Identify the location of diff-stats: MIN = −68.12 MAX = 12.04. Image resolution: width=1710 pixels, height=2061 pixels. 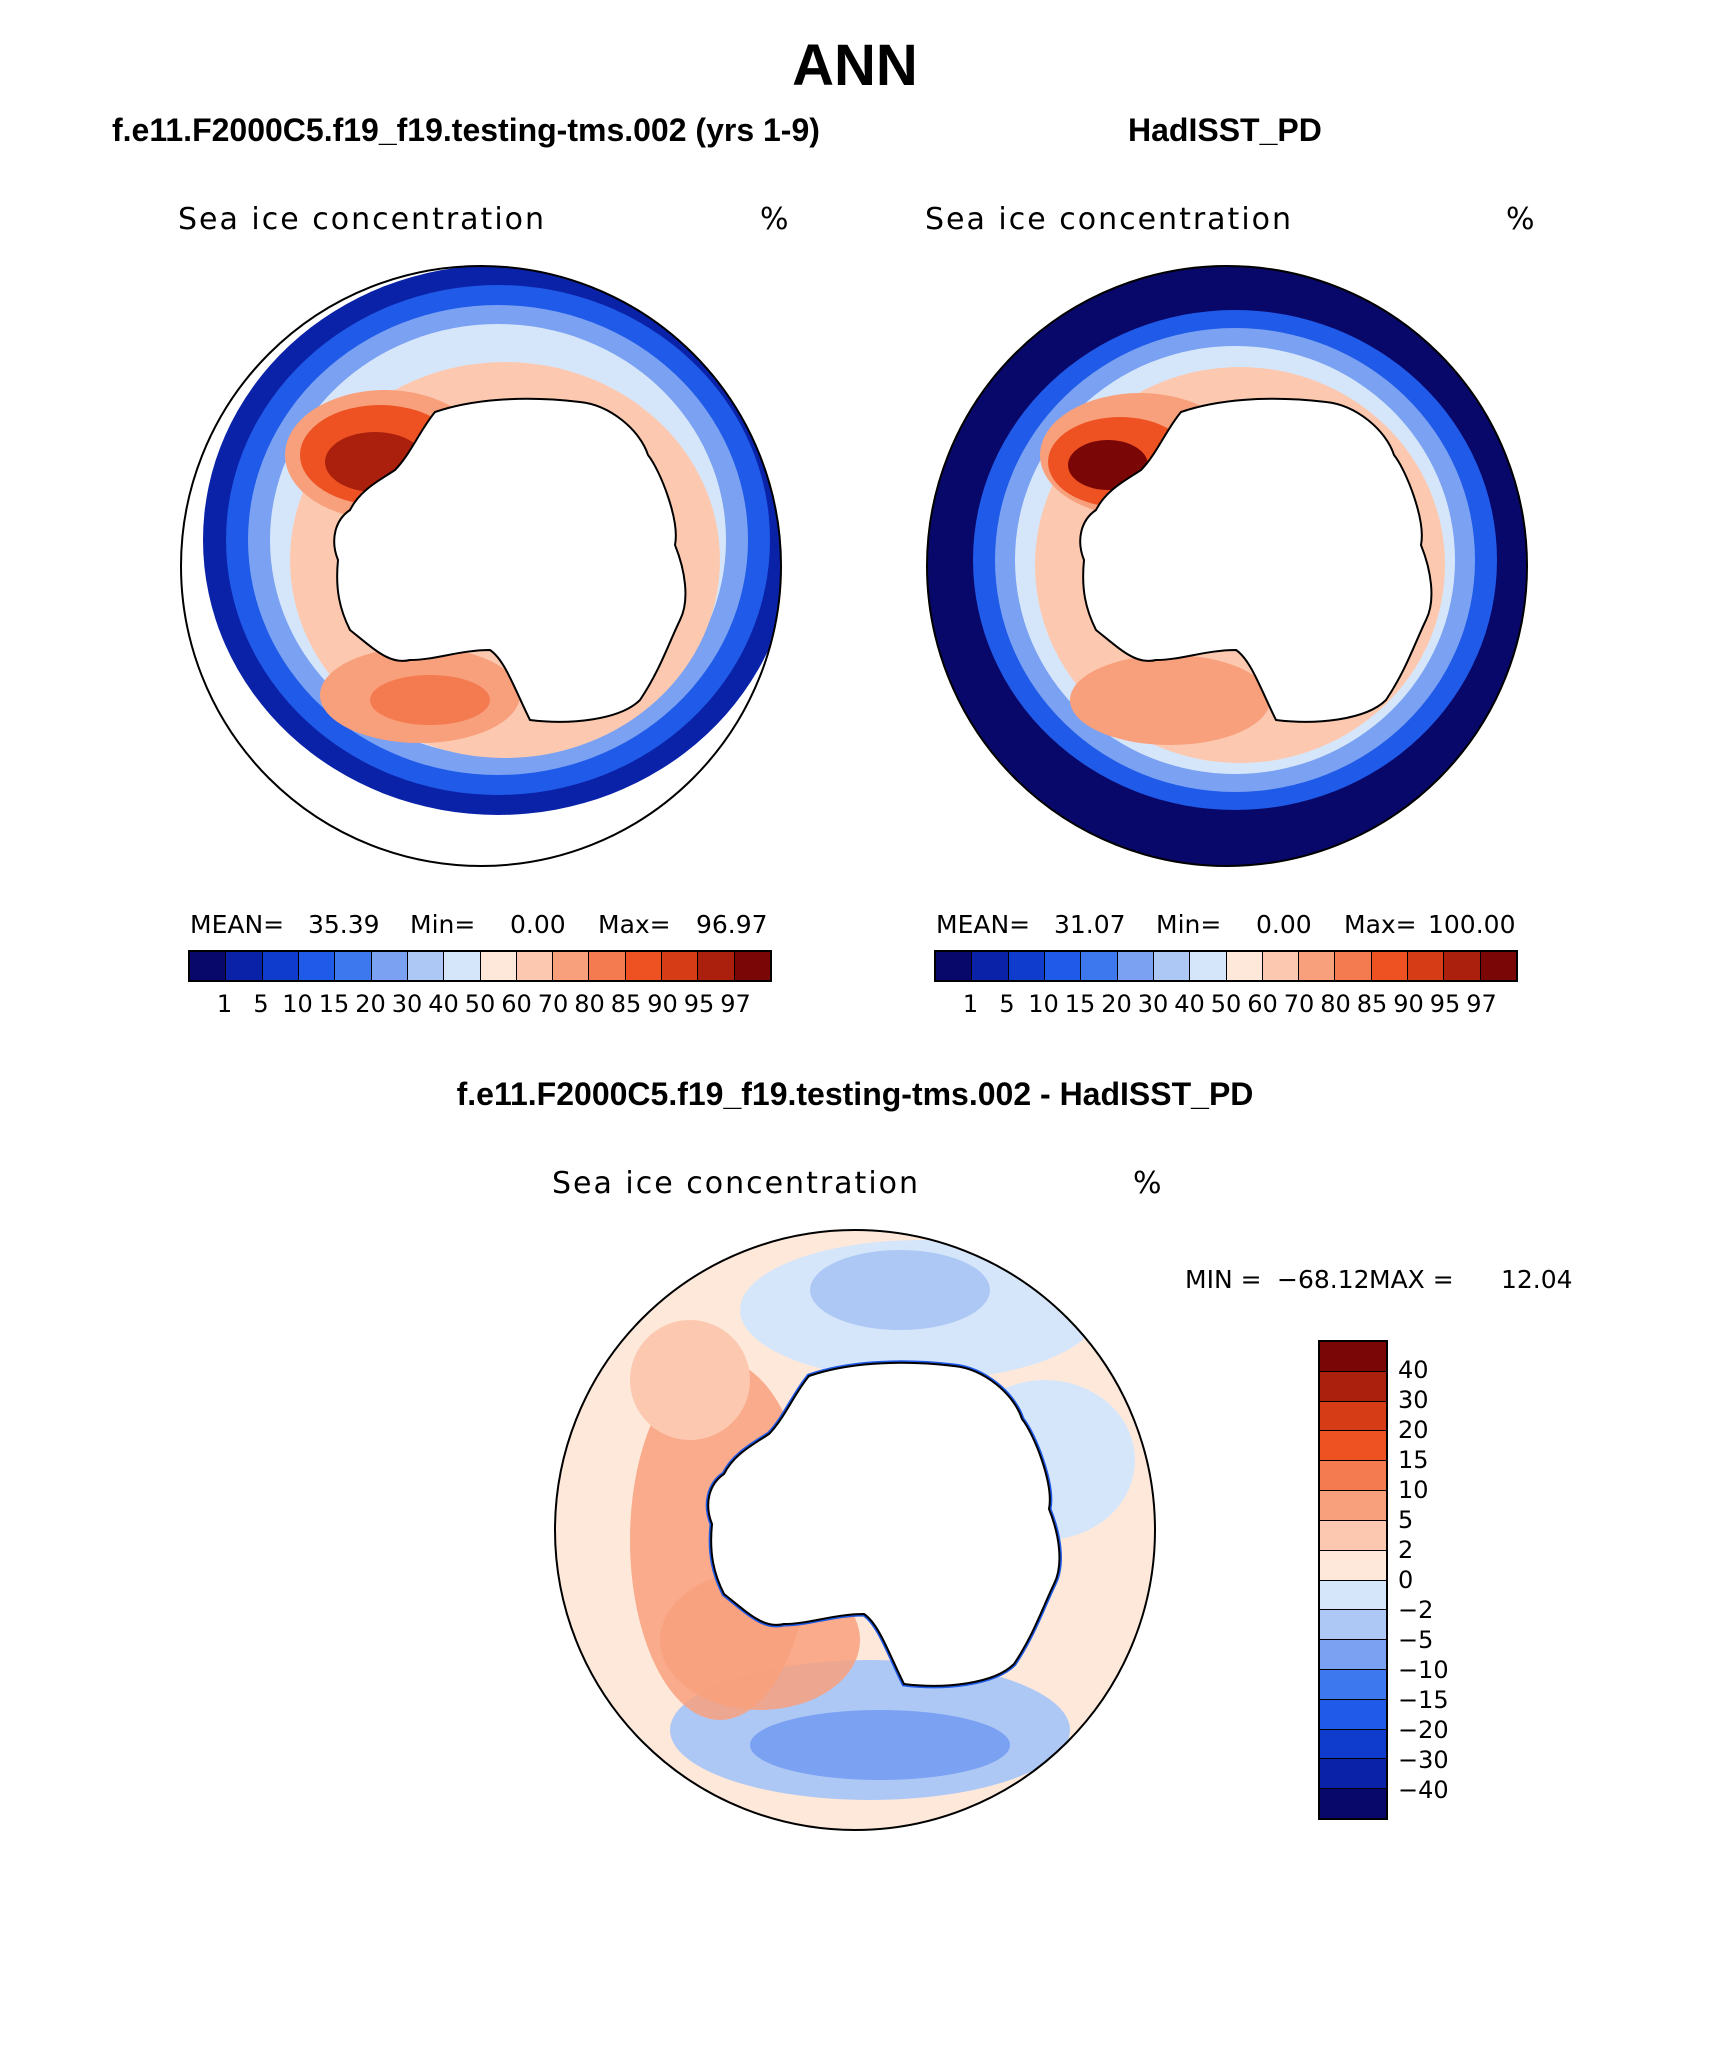
(1395, 1280).